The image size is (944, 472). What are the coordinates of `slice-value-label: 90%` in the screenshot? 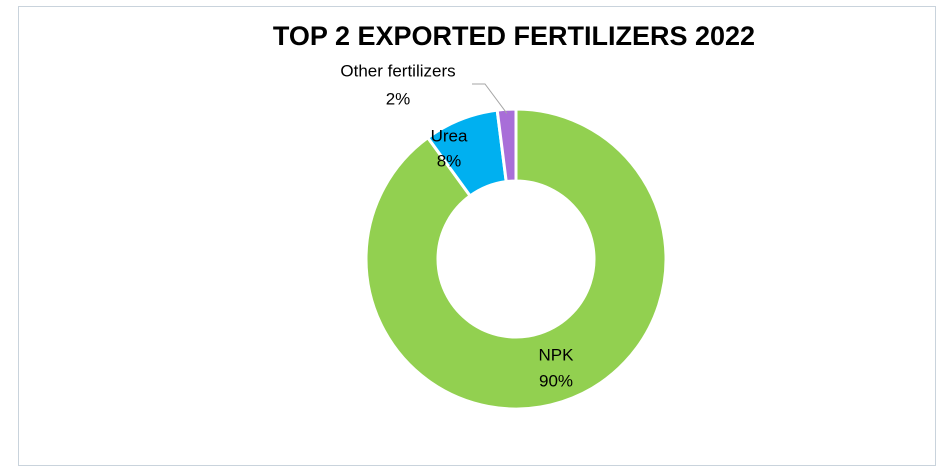 It's located at (556, 380).